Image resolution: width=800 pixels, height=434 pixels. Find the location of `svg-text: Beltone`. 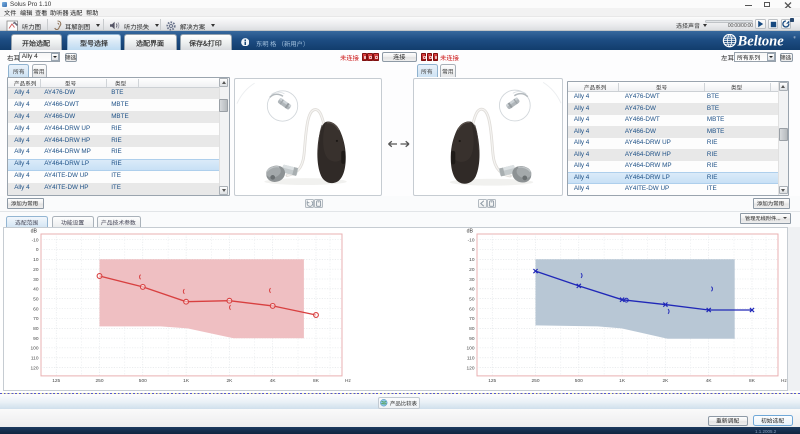

svg-text: Beltone is located at coordinates (761, 41).